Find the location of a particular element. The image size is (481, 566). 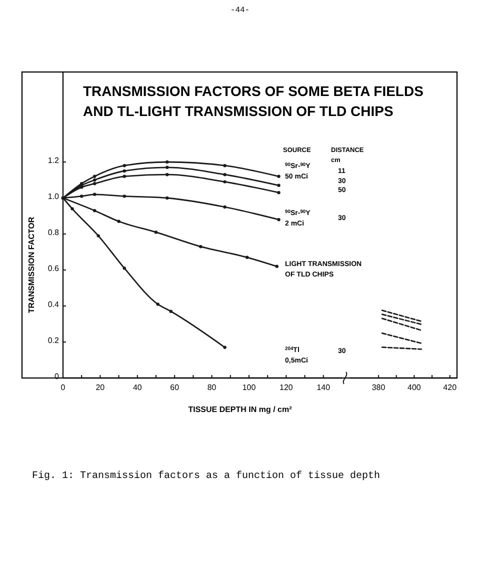

x-tick-label: 420 is located at coordinates (450, 387).